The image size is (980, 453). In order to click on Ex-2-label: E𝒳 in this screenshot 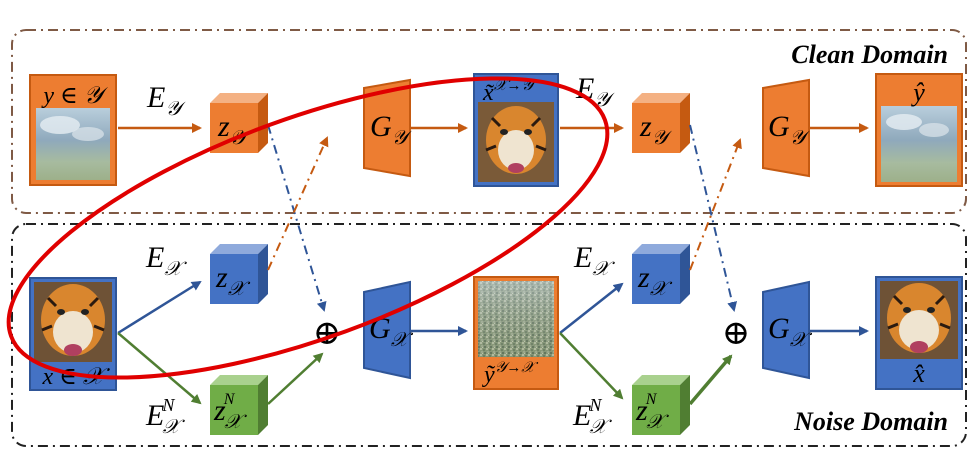, I will do `click(594, 260)`.